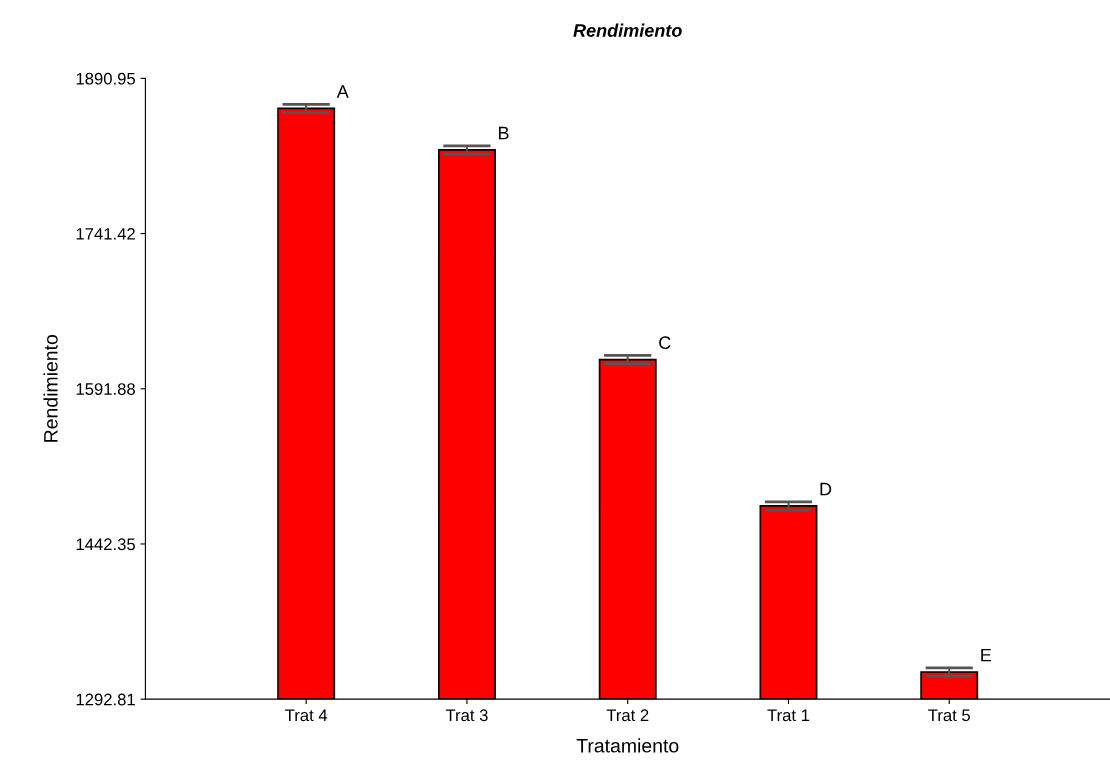 This screenshot has height=776, width=1110. I want to click on x-axis-title: Tratamiento, so click(627, 745).